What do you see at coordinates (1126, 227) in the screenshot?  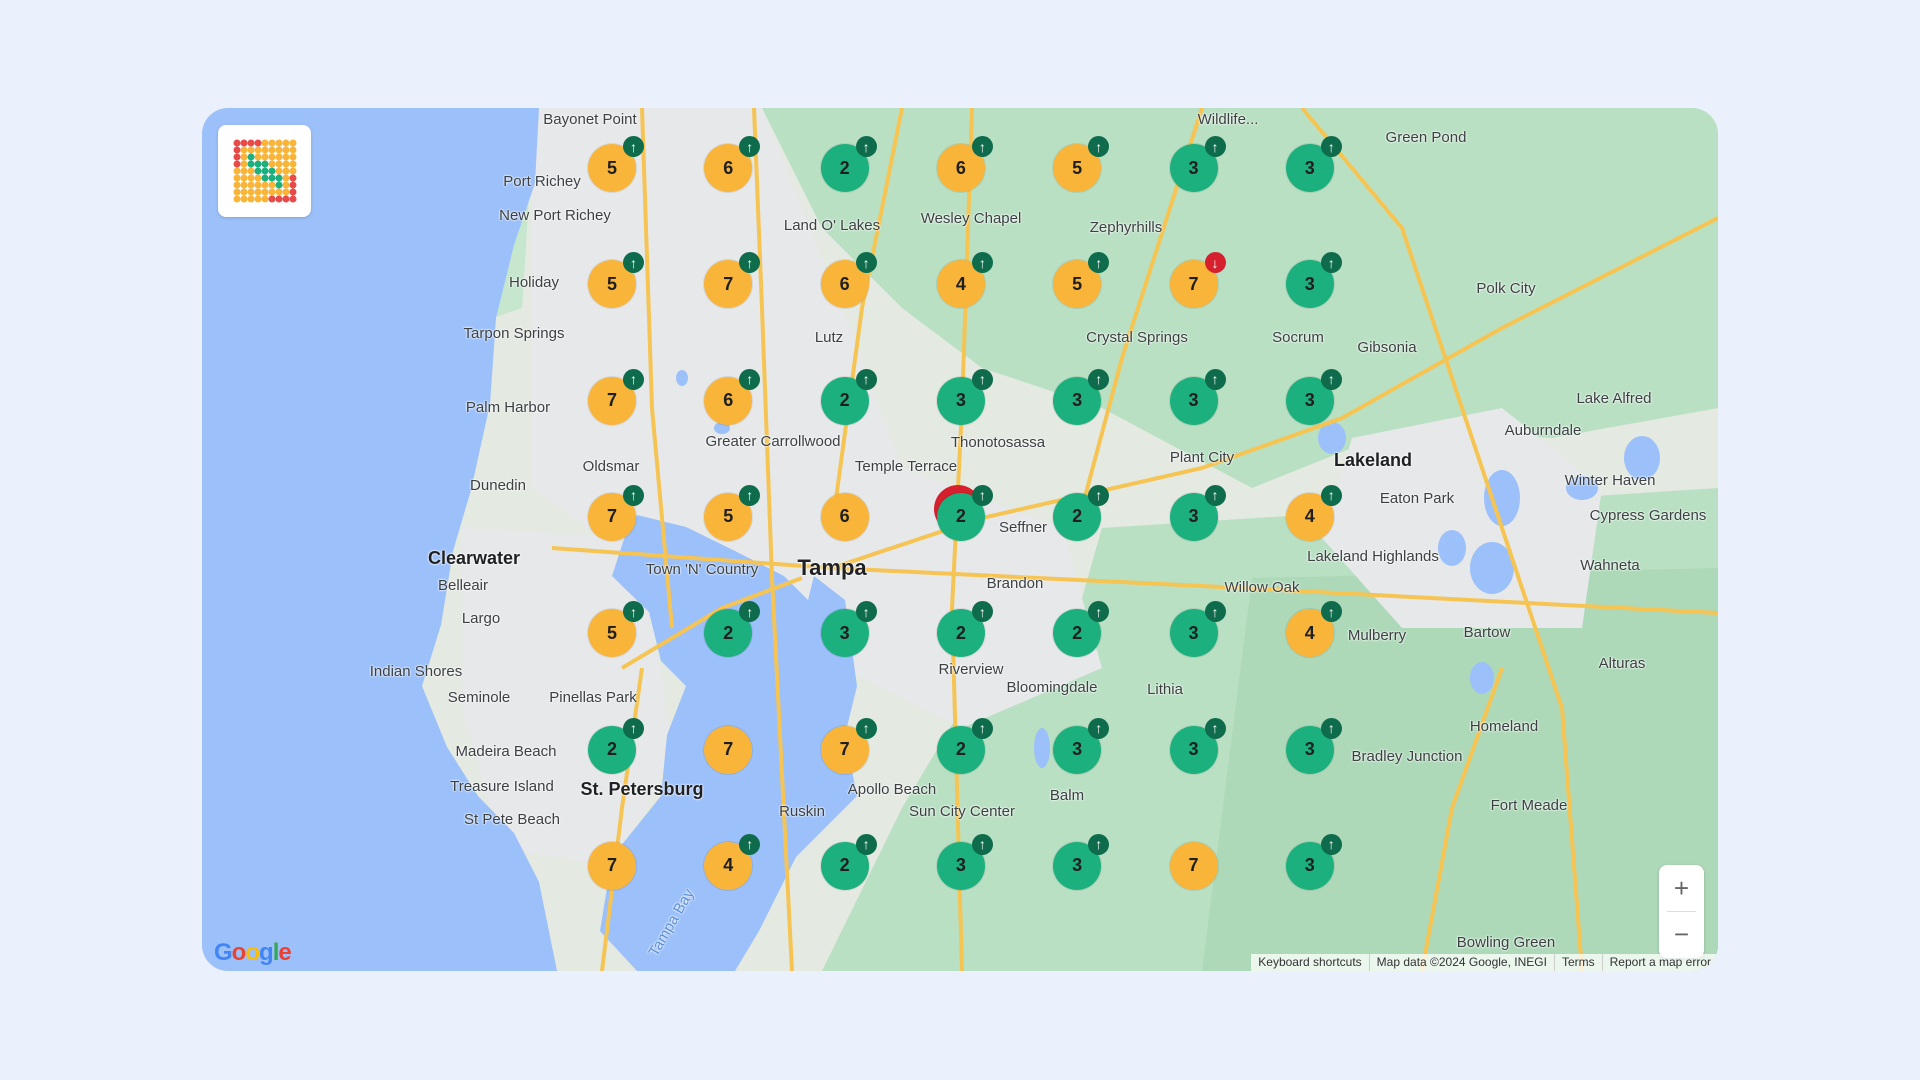 I see `place-label: Zephyrhills` at bounding box center [1126, 227].